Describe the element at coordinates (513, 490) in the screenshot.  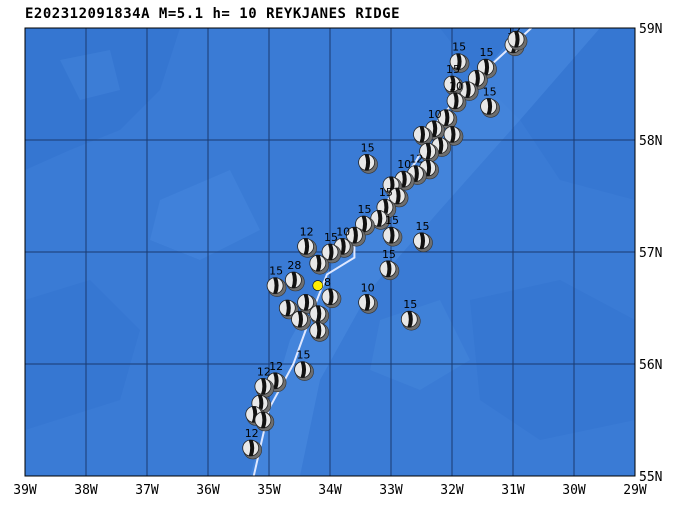
I see `lon-tick-label: 31W` at that location.